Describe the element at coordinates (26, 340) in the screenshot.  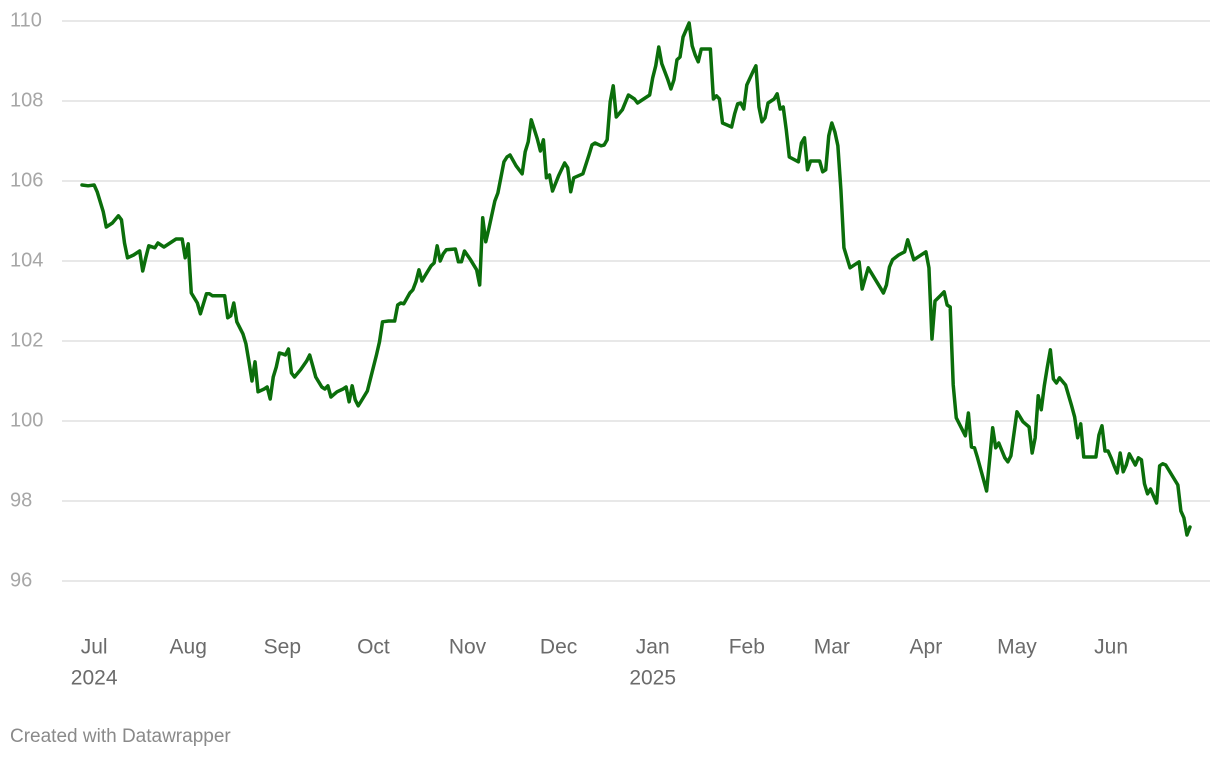
I see `y-tick-label: 102` at that location.